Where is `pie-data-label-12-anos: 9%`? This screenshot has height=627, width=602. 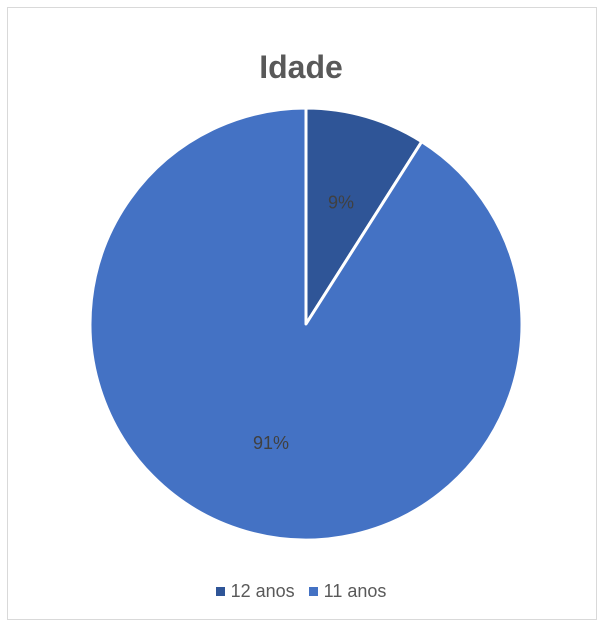 pie-data-label-12-anos: 9% is located at coordinates (341, 202).